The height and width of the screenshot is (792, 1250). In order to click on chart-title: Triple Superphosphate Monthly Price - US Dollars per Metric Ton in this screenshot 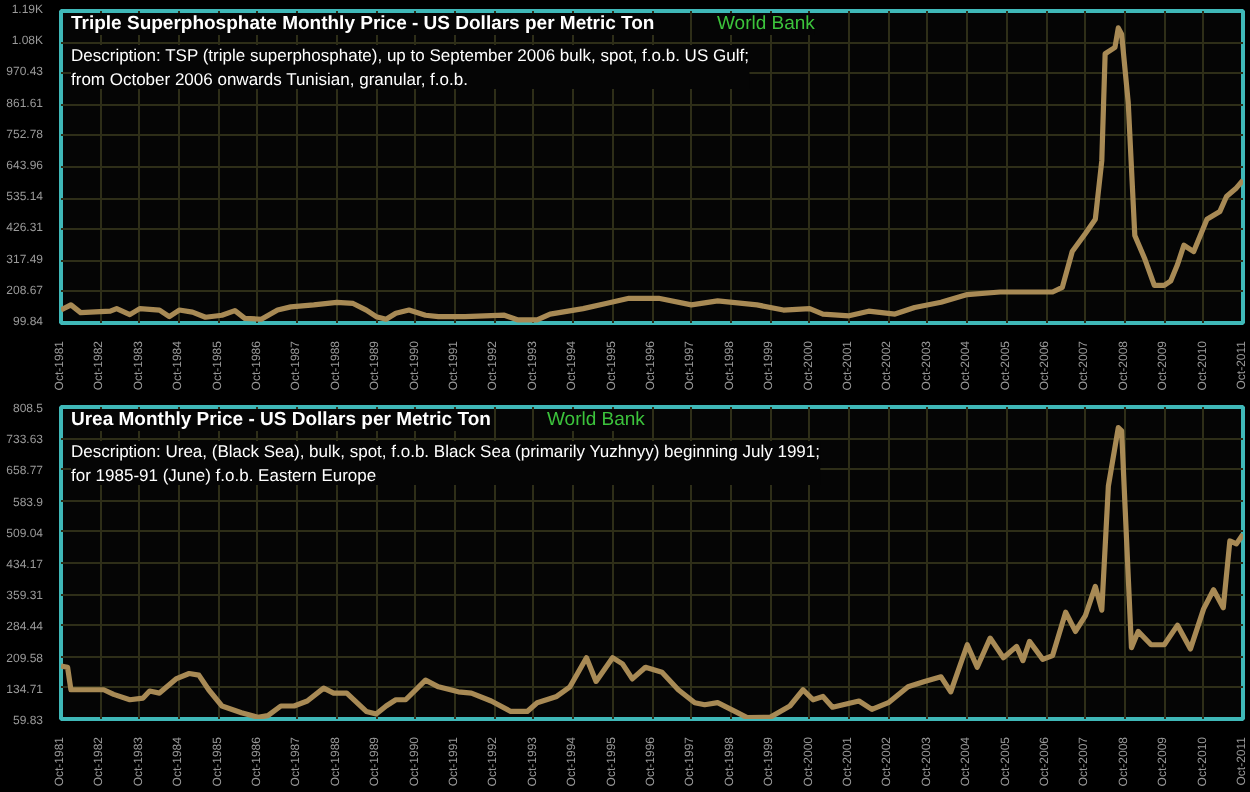, I will do `click(363, 24)`.